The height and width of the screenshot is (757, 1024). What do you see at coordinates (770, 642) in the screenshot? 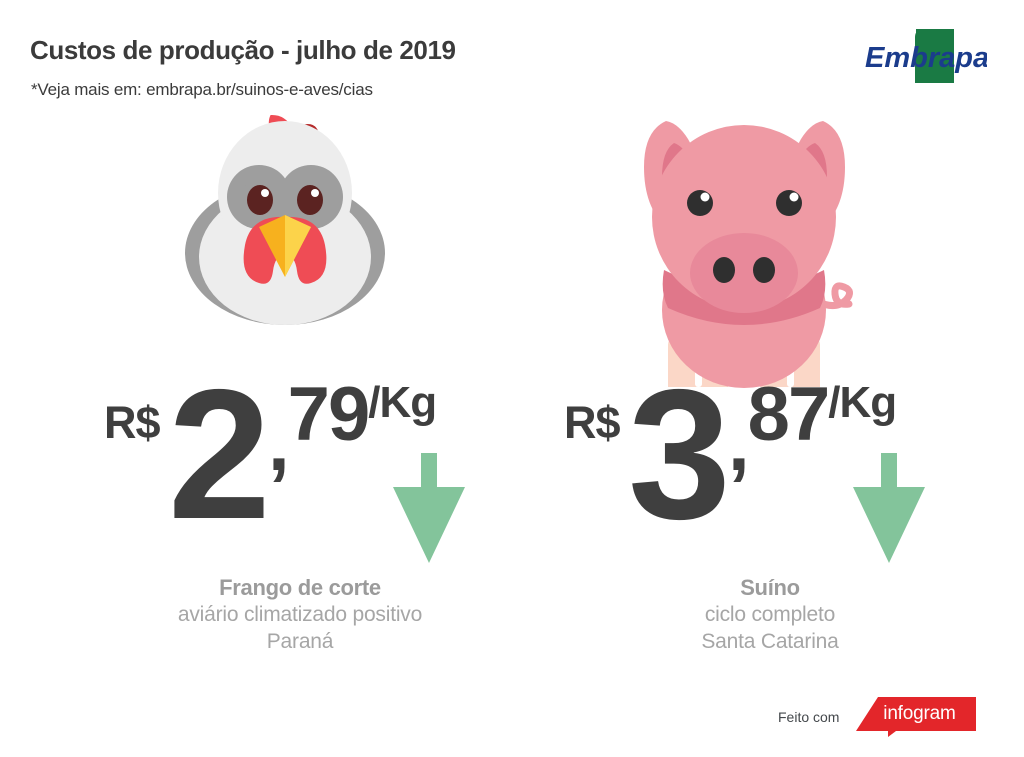
I see `caption-region: Santa Catarina` at bounding box center [770, 642].